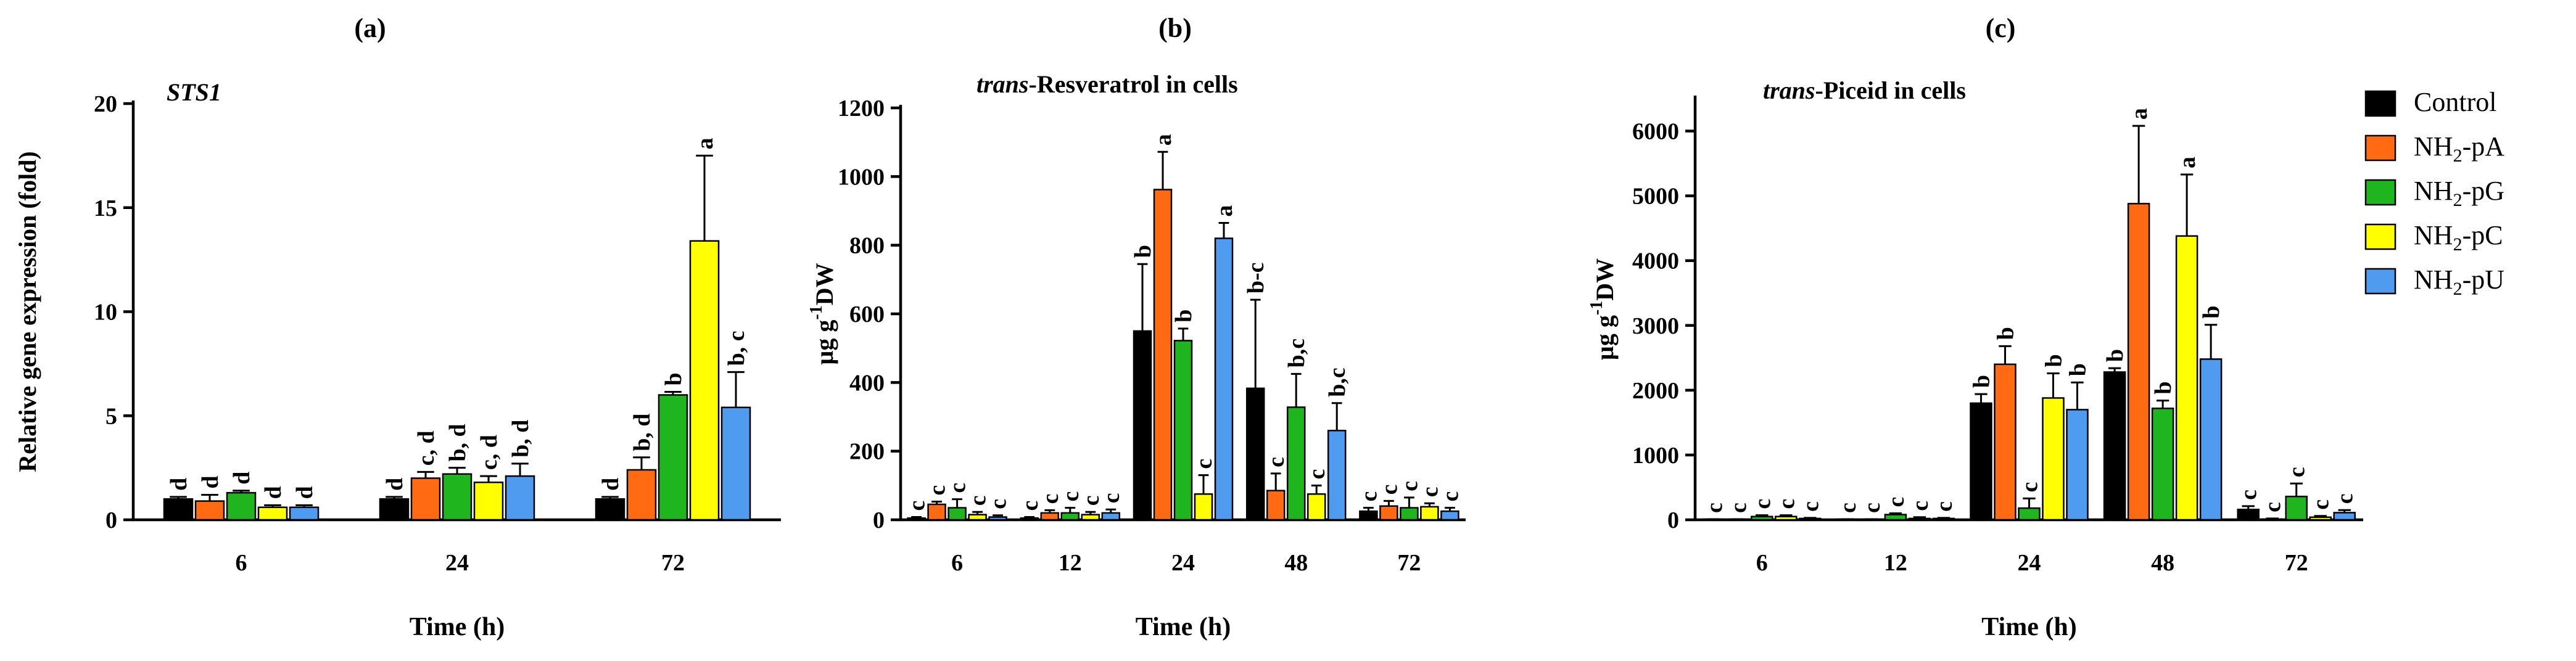 The image size is (2576, 661). What do you see at coordinates (642, 432) in the screenshot?
I see `significance-label: b, d` at bounding box center [642, 432].